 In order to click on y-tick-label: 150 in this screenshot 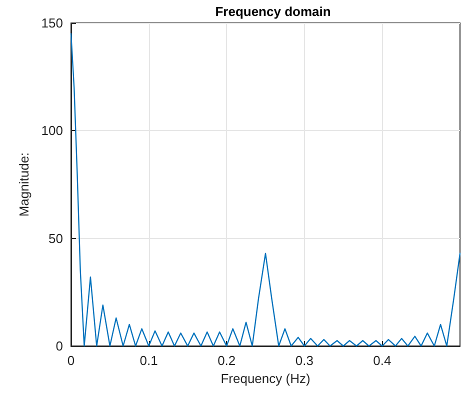, I will do `click(52, 23)`.